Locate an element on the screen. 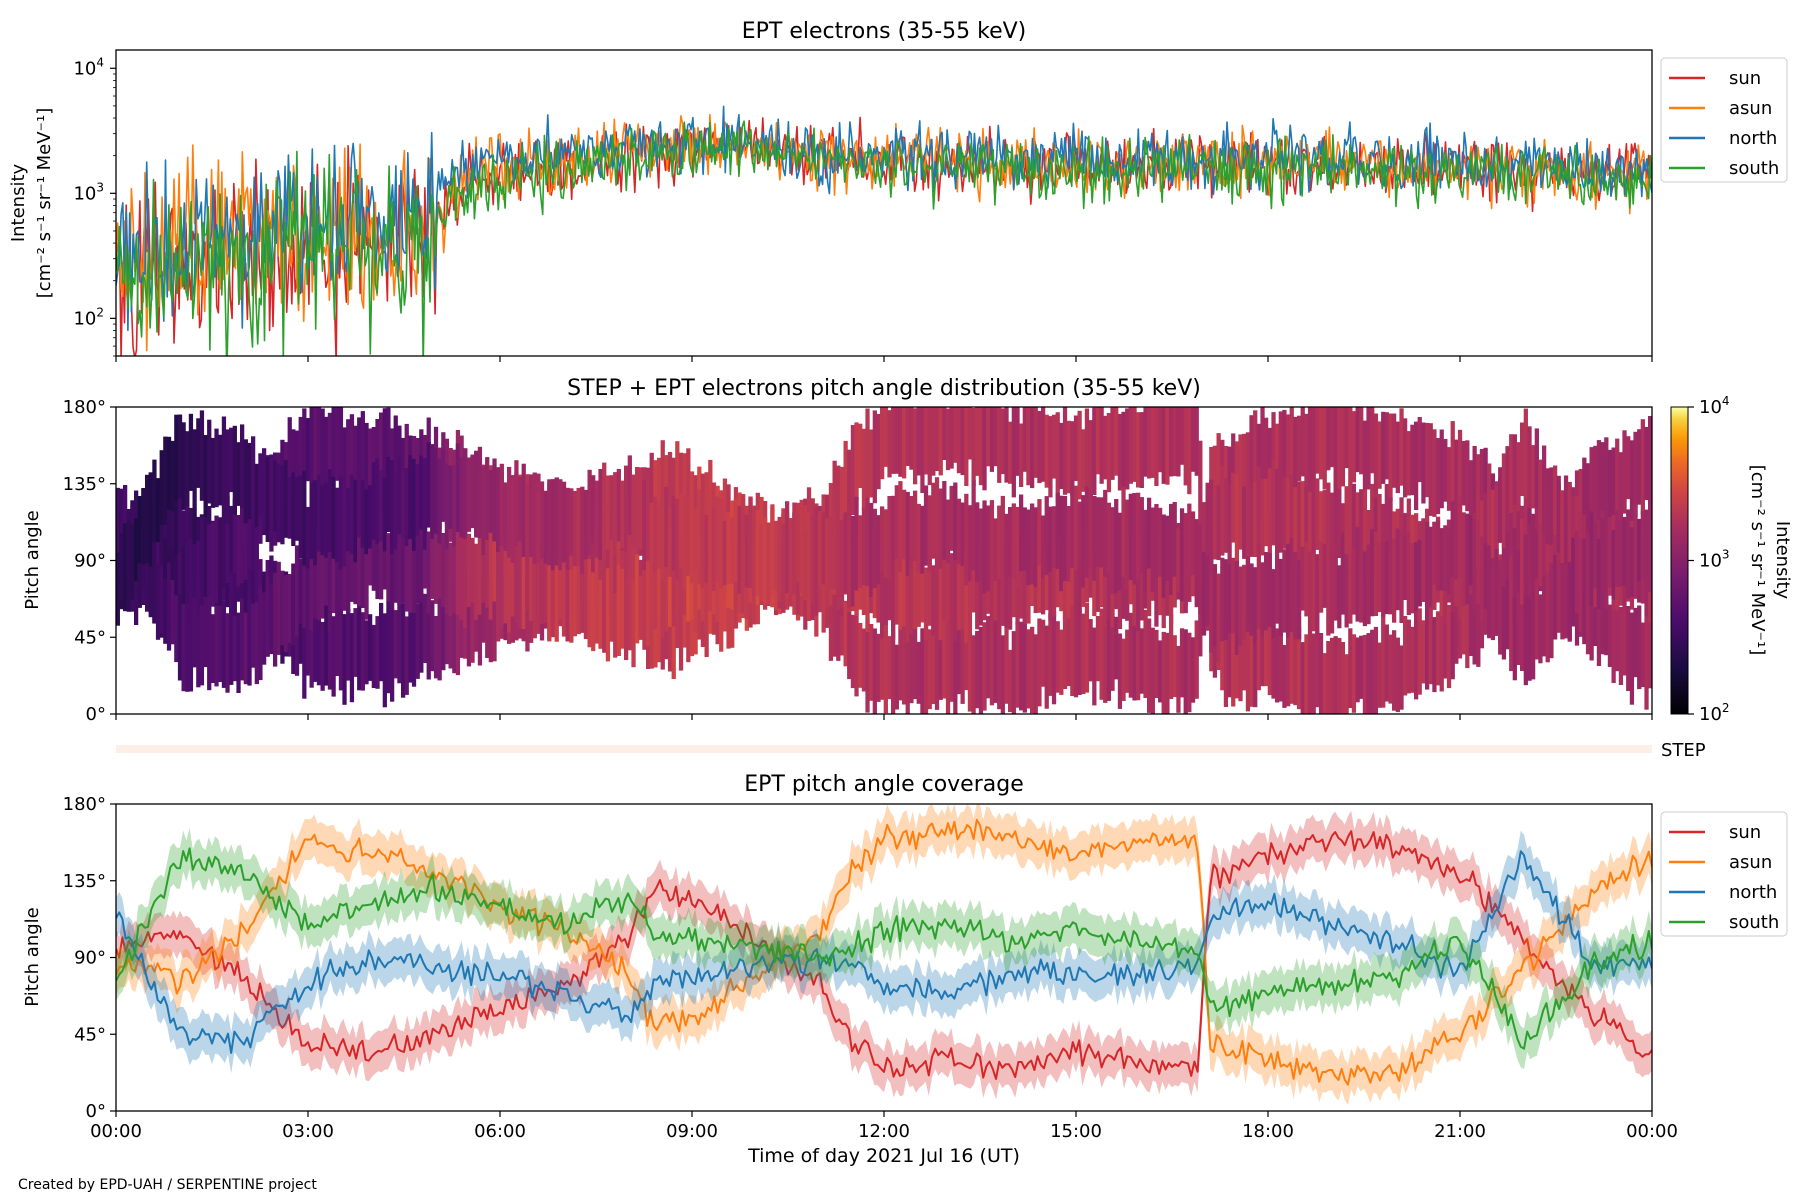  panel3-xtick-label-3: 09:00 is located at coordinates (692, 1131).